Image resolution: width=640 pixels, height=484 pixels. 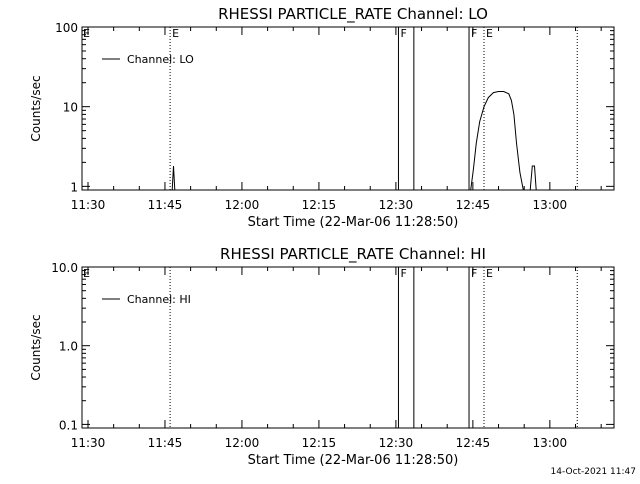 I want to click on legend-entry: Channel: LO, so click(x=160, y=59).